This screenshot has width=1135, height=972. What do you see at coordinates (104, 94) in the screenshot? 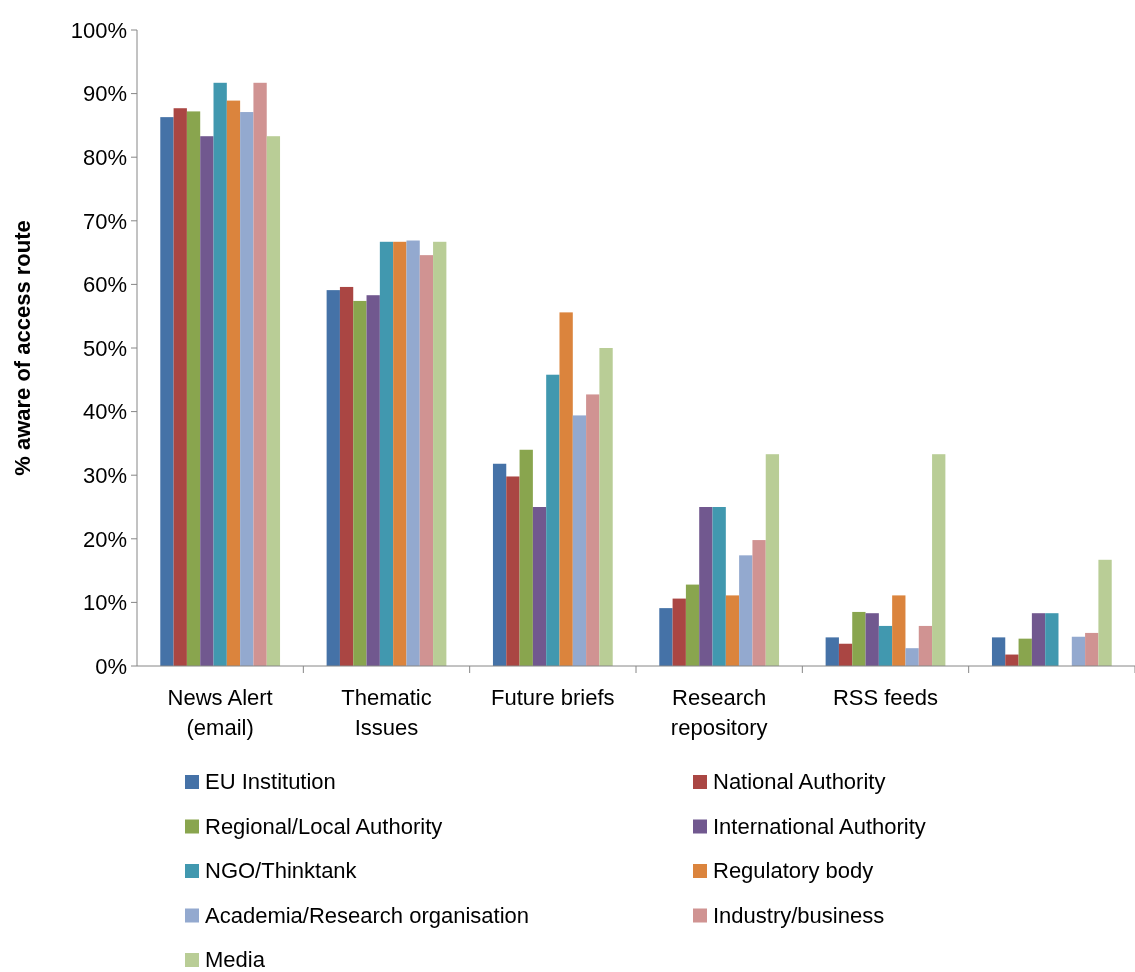
I see `y-tick-label: 90%` at bounding box center [104, 94].